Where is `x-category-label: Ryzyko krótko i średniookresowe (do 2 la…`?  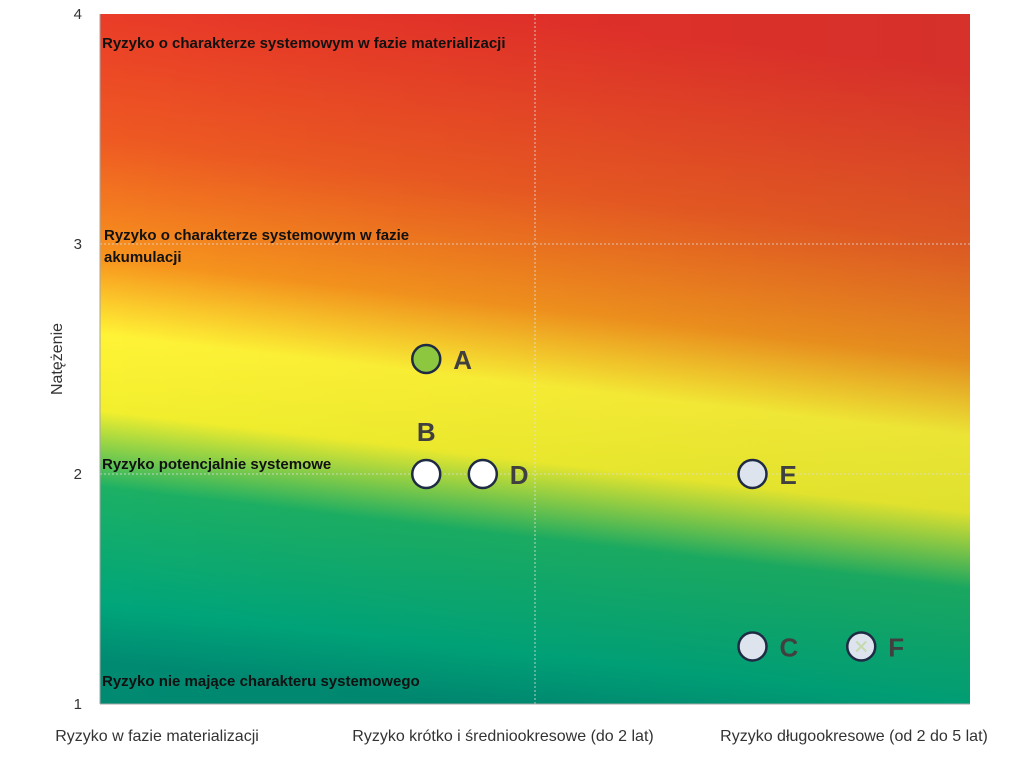 x-category-label: Ryzyko krótko i średniookresowe (do 2 la… is located at coordinates (502, 736).